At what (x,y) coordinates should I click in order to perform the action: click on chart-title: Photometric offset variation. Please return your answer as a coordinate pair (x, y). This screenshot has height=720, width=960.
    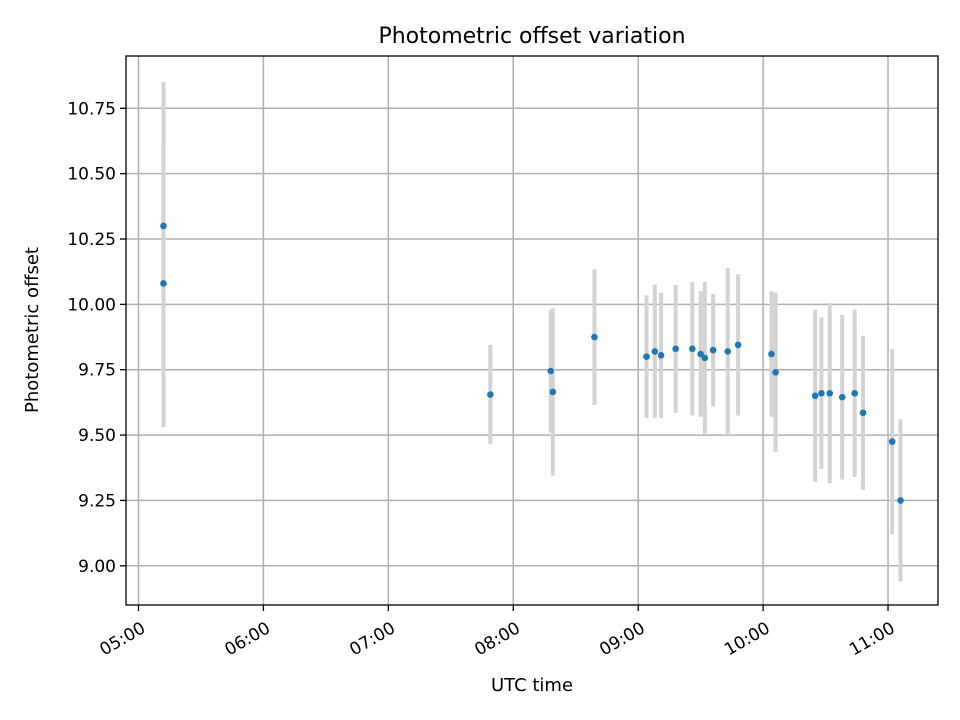
    Looking at the image, I should click on (531, 36).